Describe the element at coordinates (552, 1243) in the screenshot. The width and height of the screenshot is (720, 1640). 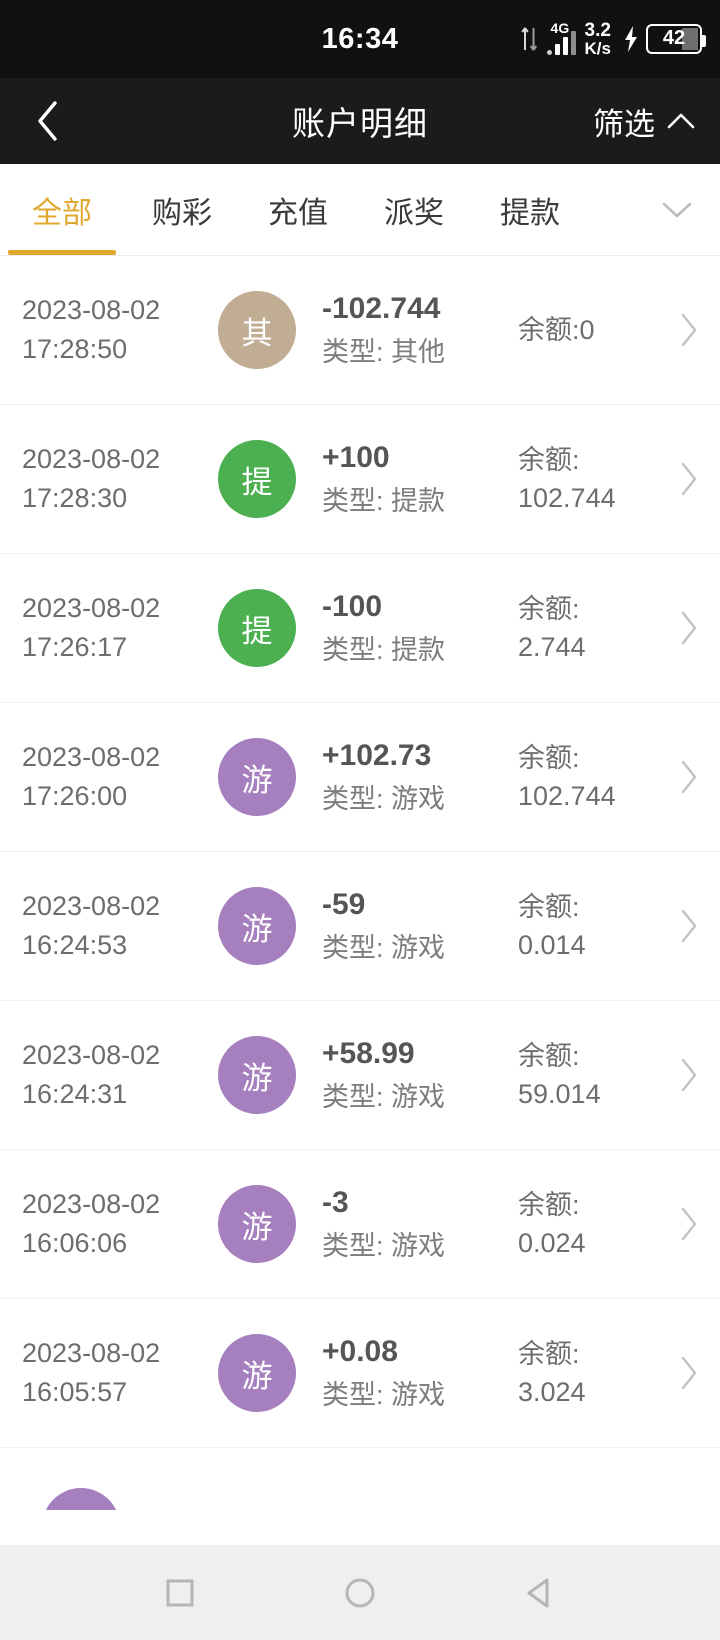
I see `balance-line-2: 0.024` at that location.